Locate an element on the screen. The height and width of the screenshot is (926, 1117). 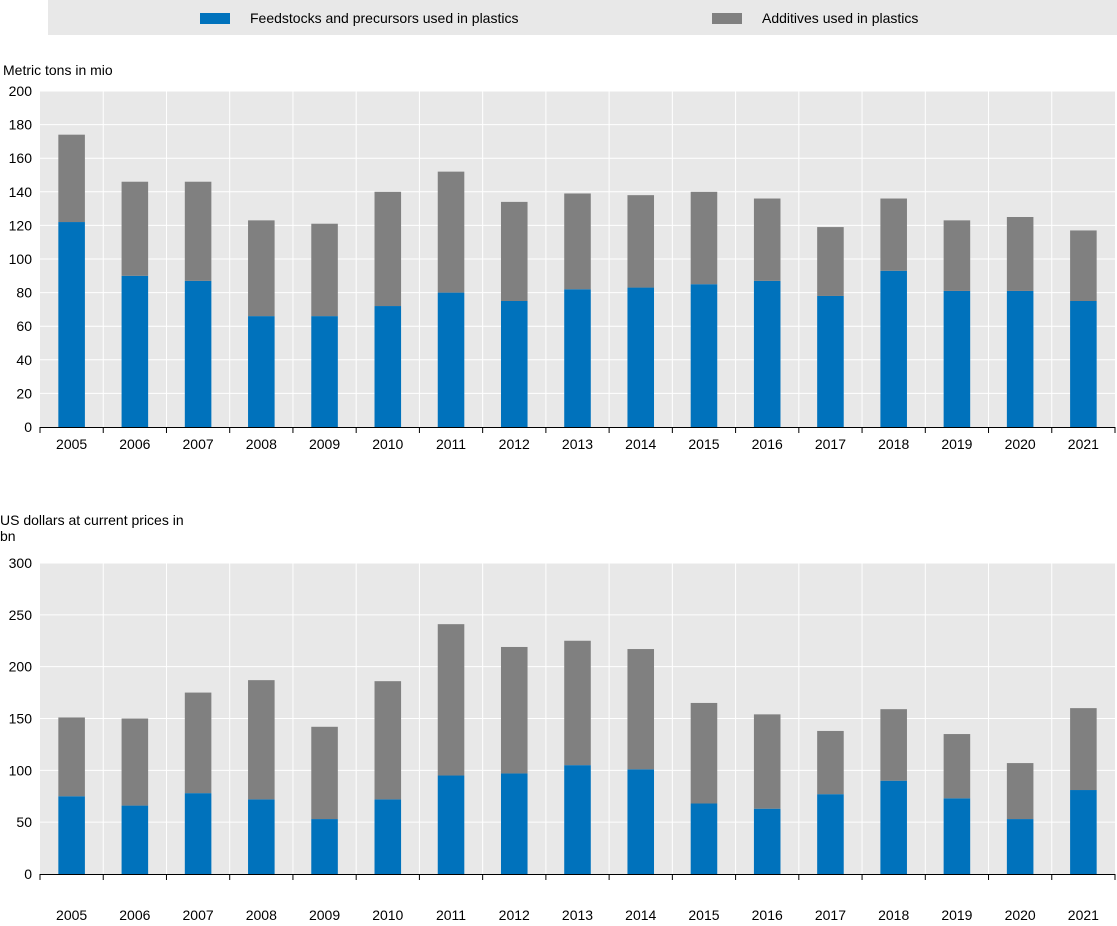
y-tick-label: 40 is located at coordinates (24, 360).